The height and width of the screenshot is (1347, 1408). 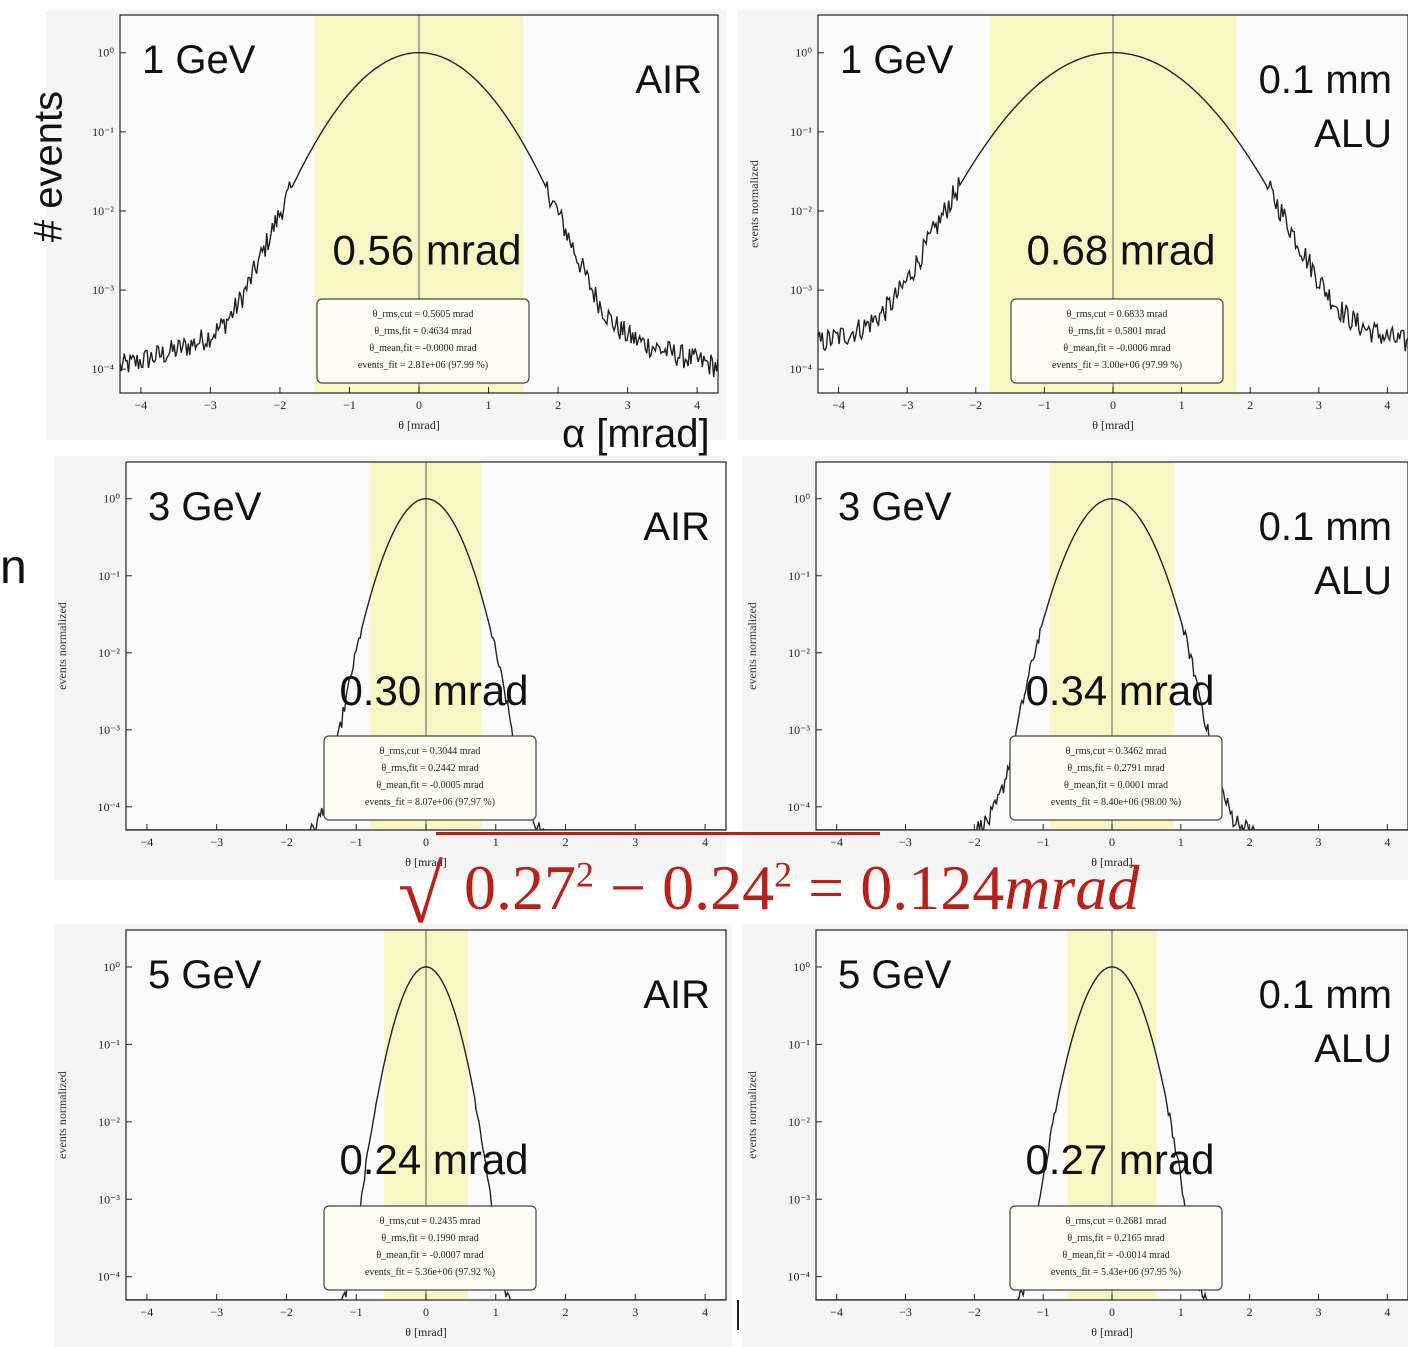 I want to click on formula-exp-1: 2, so click(x=585, y=874).